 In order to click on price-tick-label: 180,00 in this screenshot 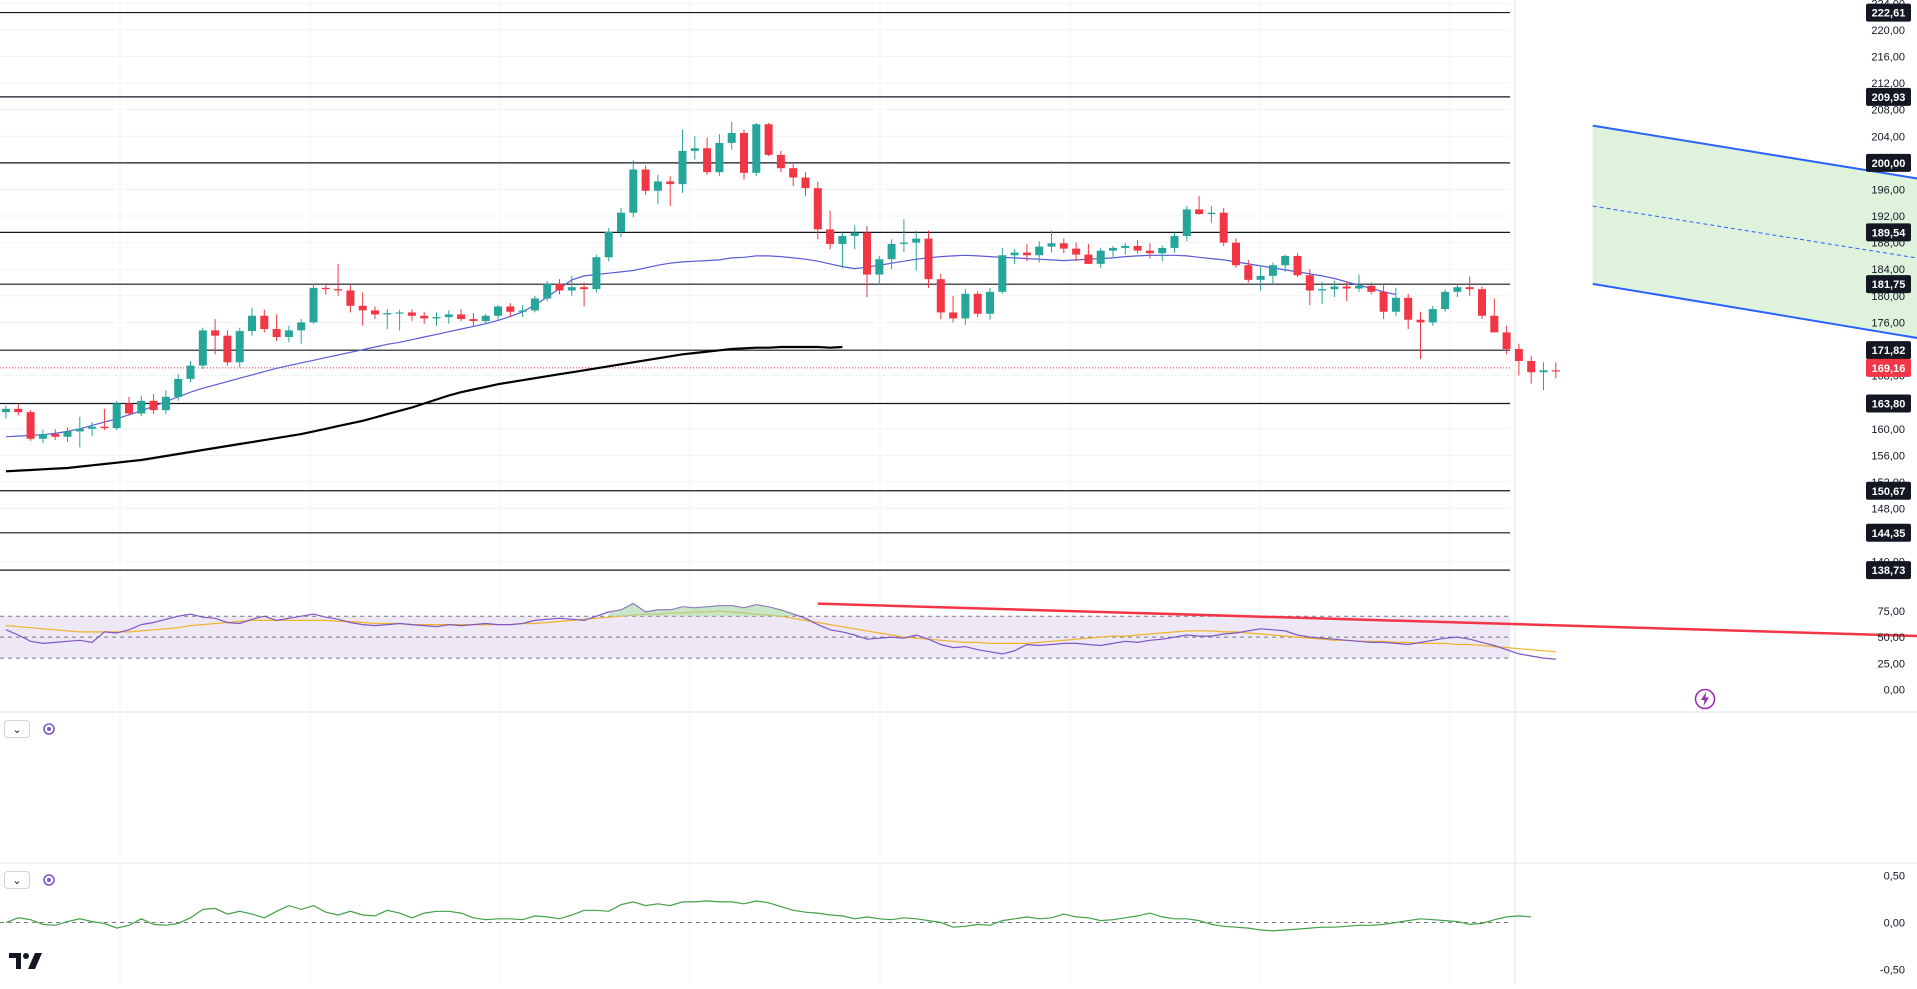, I will do `click(1888, 297)`.